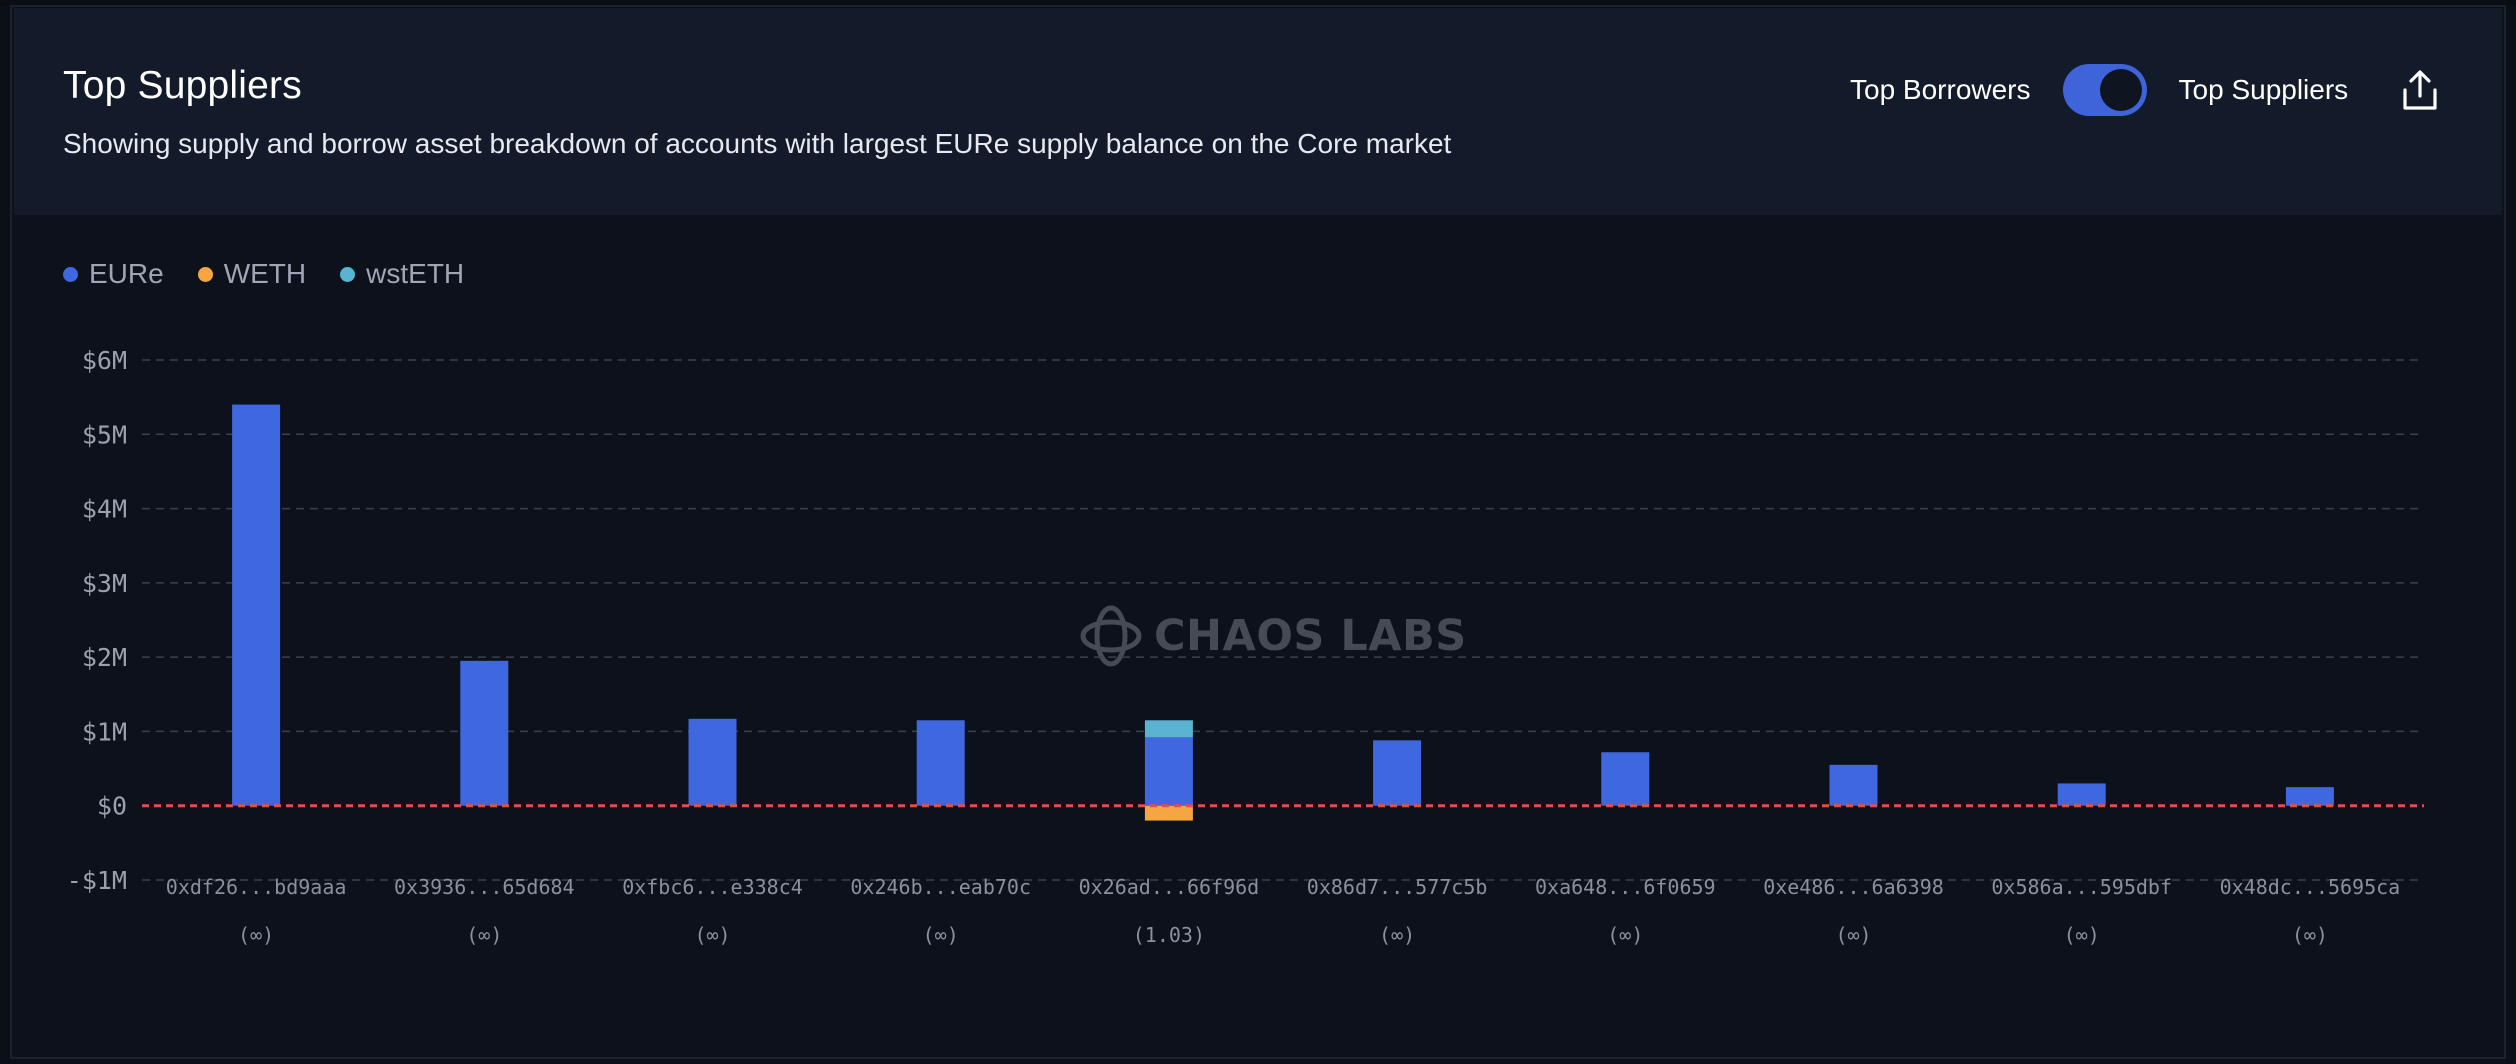 Image resolution: width=2516 pixels, height=1064 pixels. What do you see at coordinates (2420, 91) in the screenshot?
I see `share-icon` at bounding box center [2420, 91].